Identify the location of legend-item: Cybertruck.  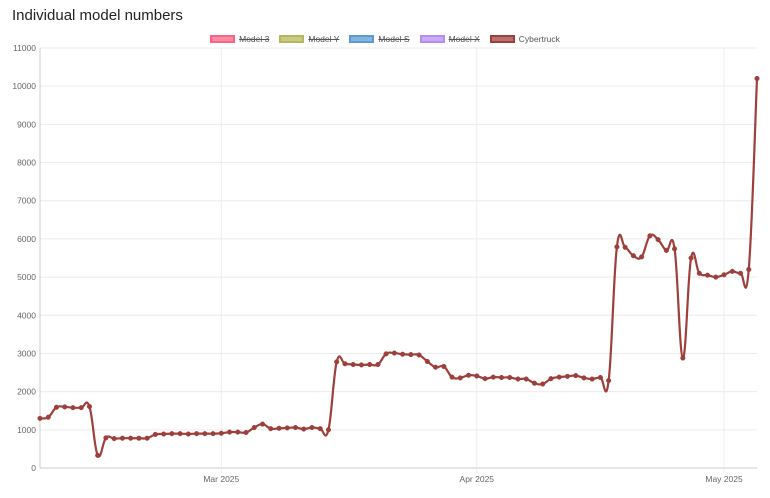
(524, 39).